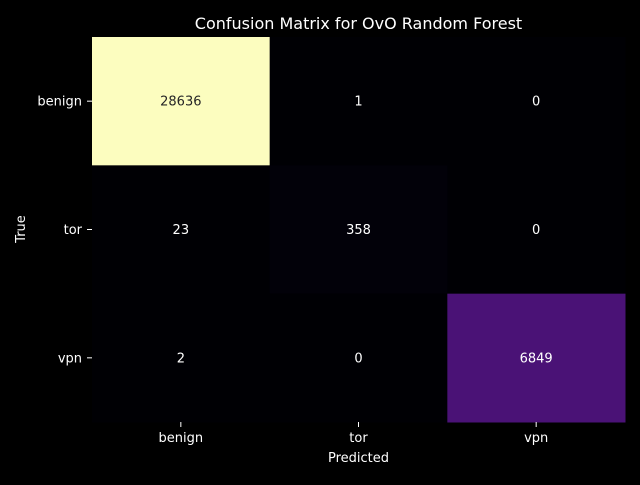  Describe the element at coordinates (181, 438) in the screenshot. I see `x-tick-label-benign: benign` at that location.